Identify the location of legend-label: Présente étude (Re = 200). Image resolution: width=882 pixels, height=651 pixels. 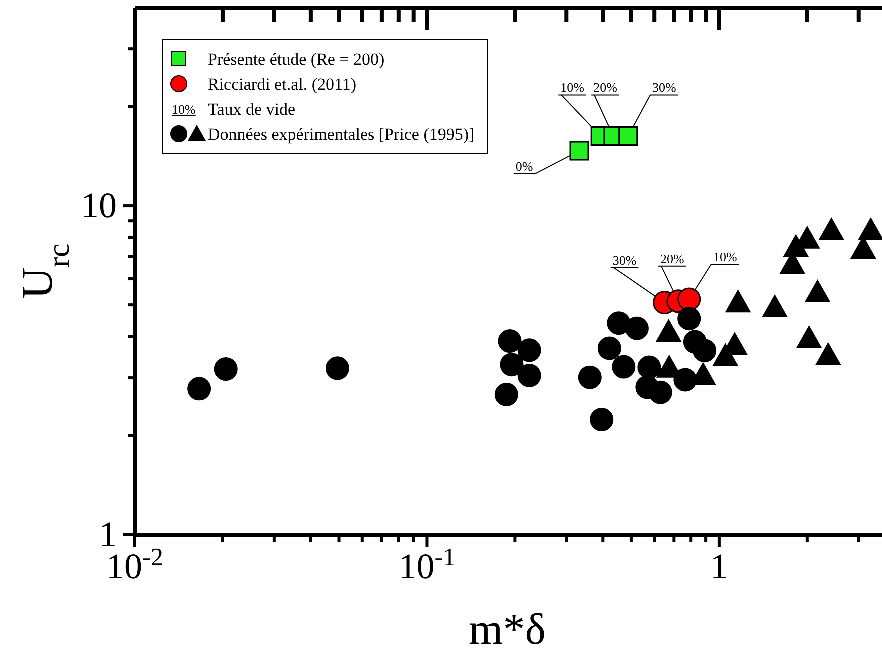
(296, 59).